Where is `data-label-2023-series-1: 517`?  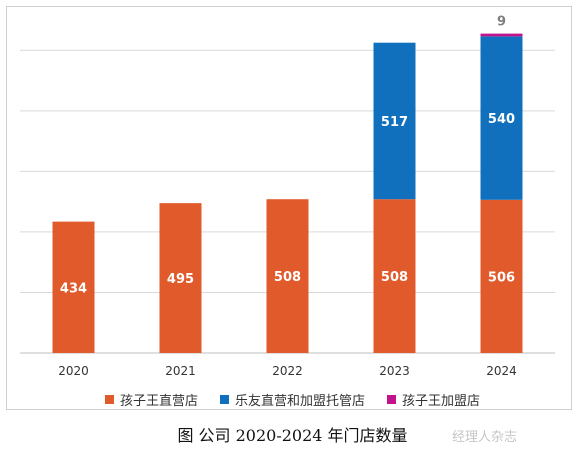
data-label-2023-series-1: 517 is located at coordinates (394, 122).